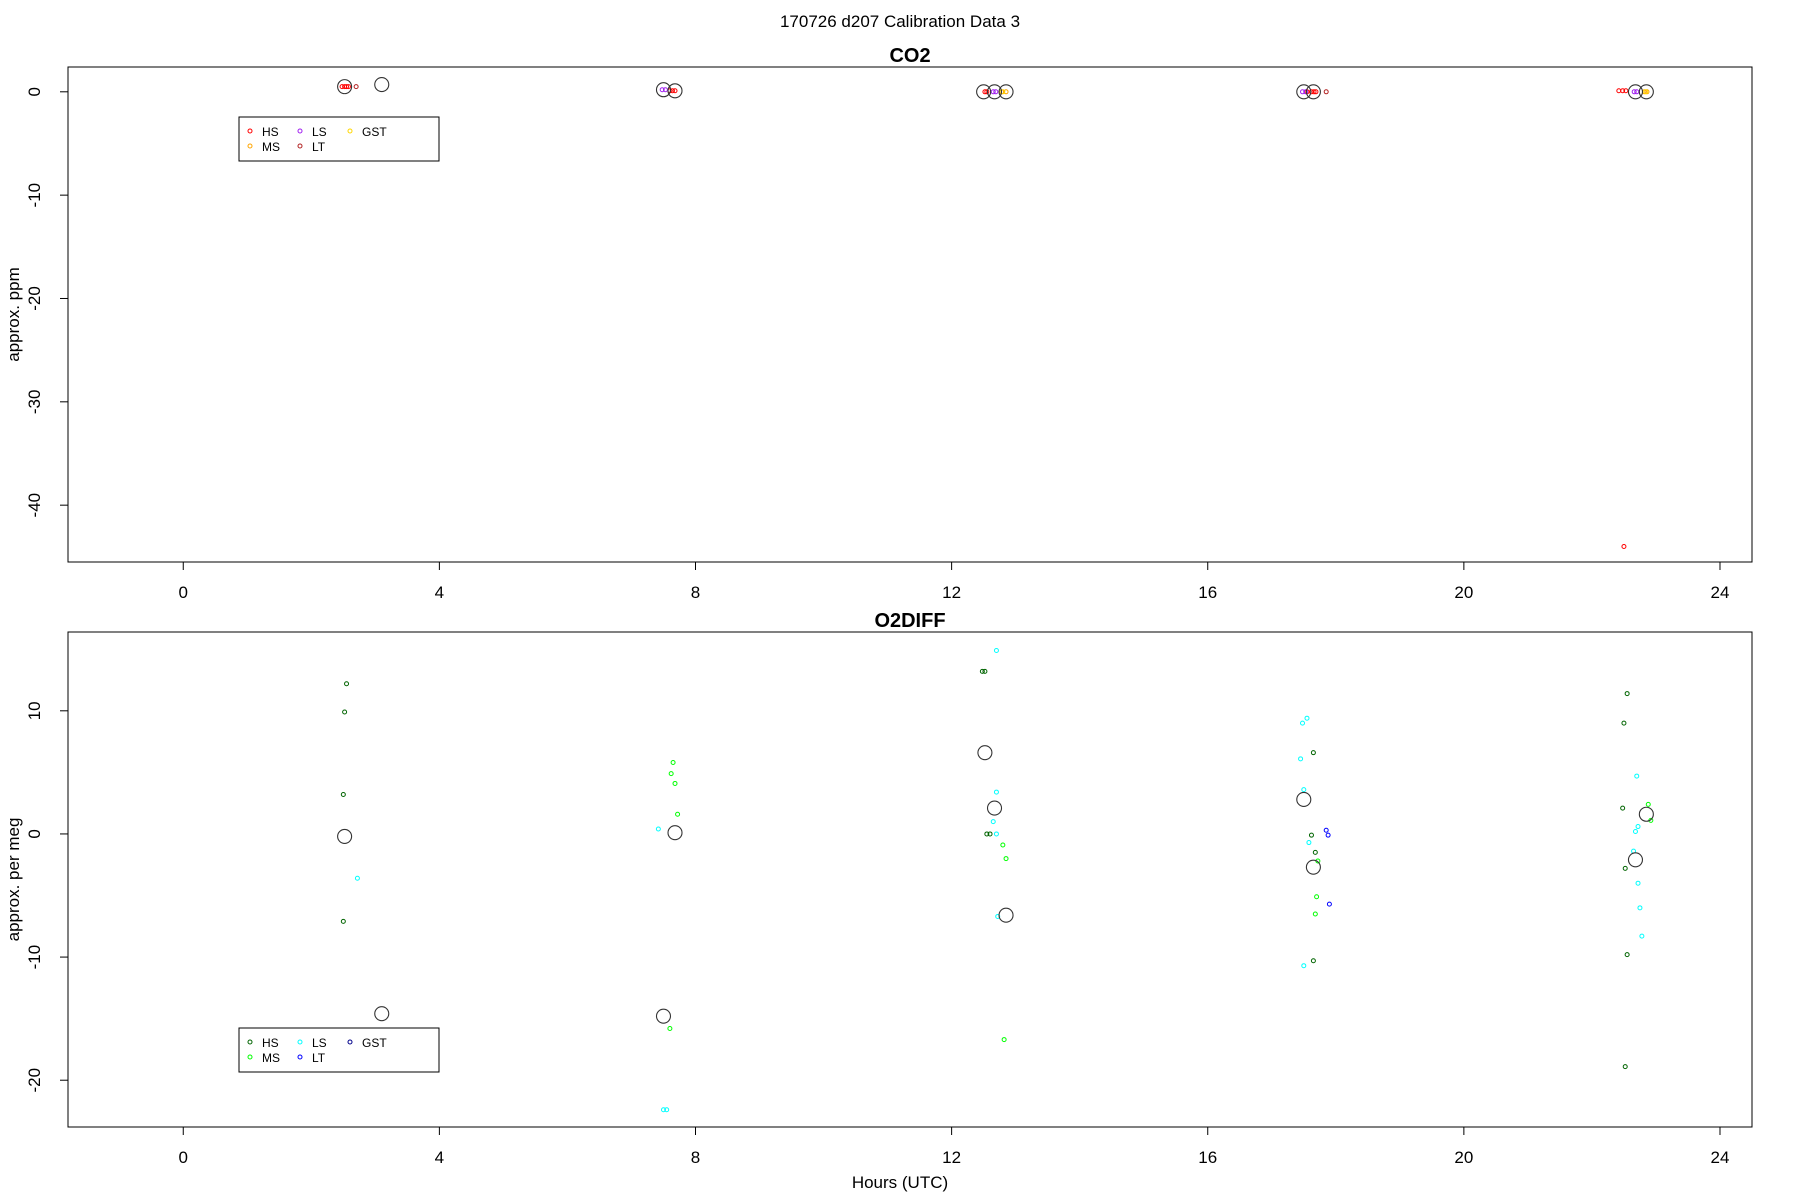 The image size is (1800, 1200). What do you see at coordinates (695, 1157) in the screenshot?
I see `x-tick-label: 8` at bounding box center [695, 1157].